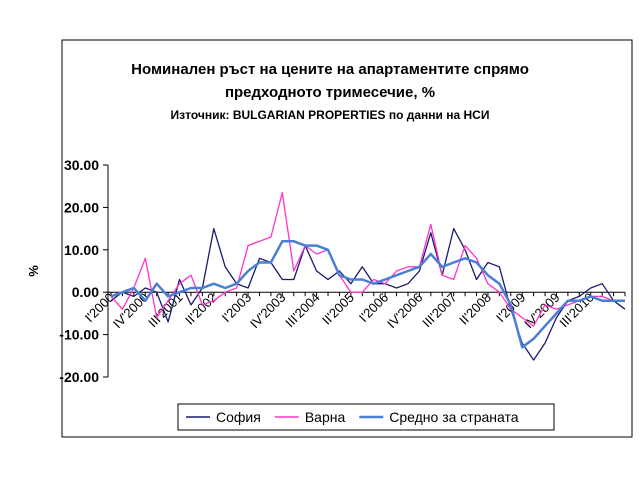 The image size is (640, 480). I want to click on legend-label: Средно за страната, so click(453, 417).